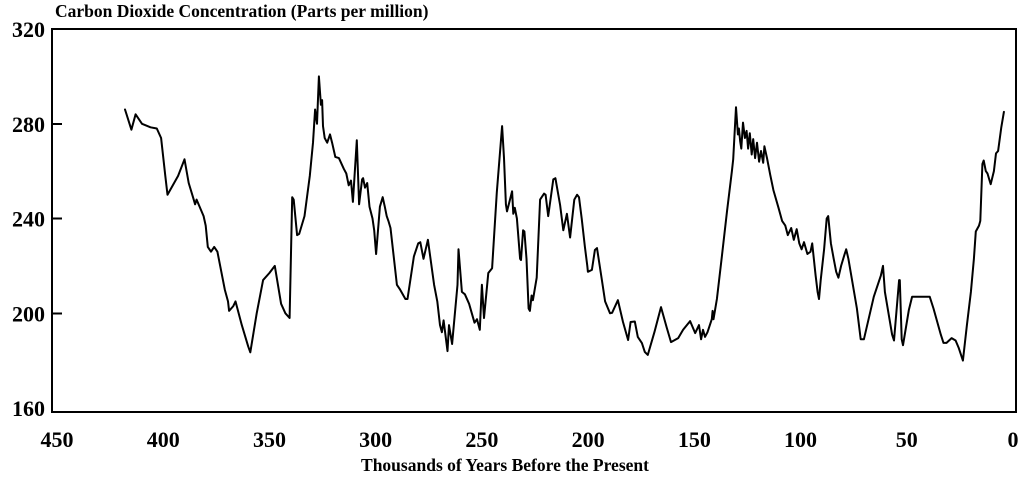 This screenshot has height=481, width=1024. I want to click on x-tick-label: 200, so click(588, 439).